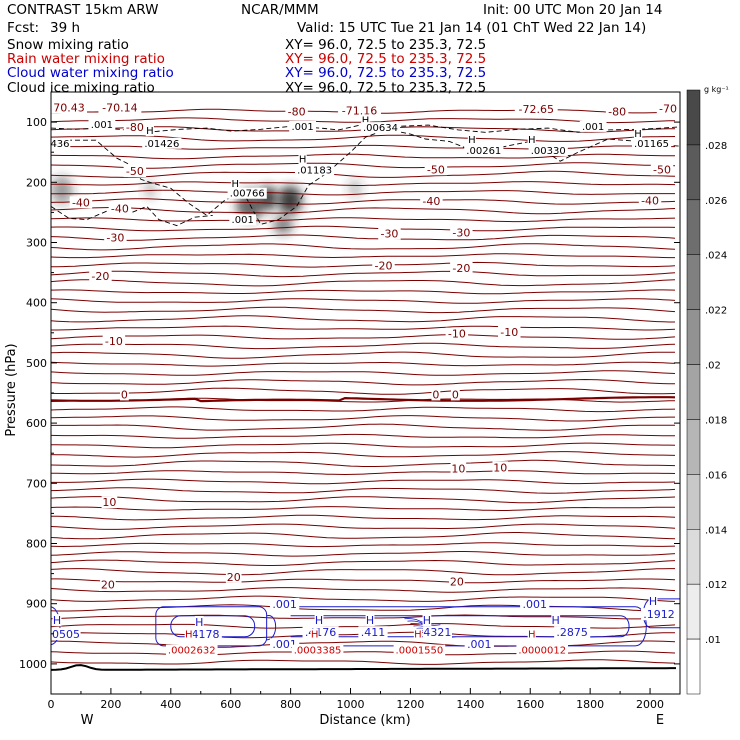 This screenshot has width=740, height=740. What do you see at coordinates (660, 720) in the screenshot?
I see `east-end-label: E` at bounding box center [660, 720].